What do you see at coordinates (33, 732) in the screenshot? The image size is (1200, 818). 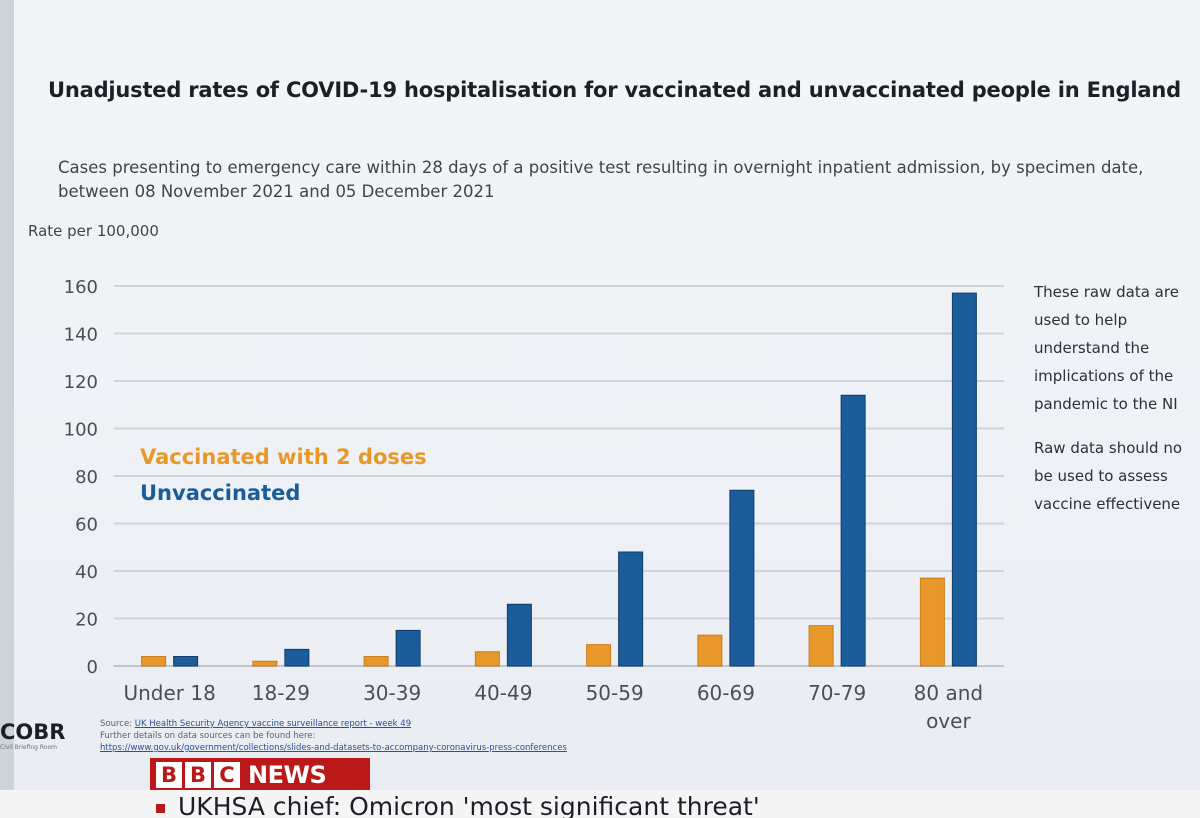 I see `cobr-logo: COBR` at bounding box center [33, 732].